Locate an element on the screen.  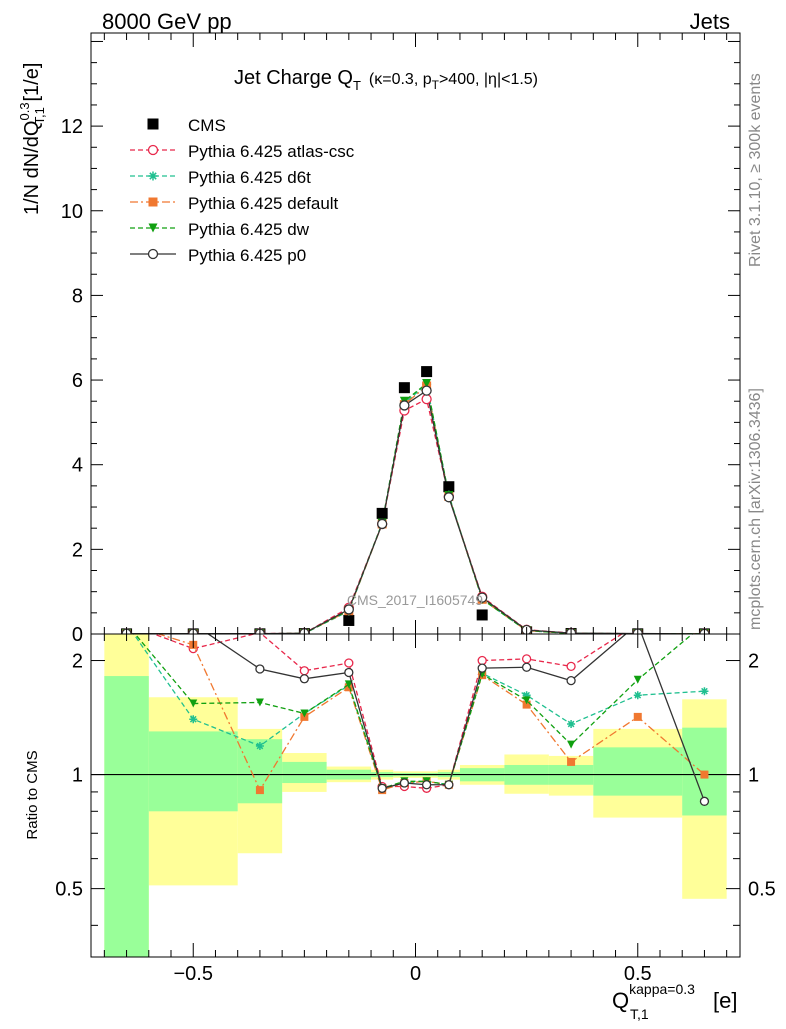
chart-title-rest: (κ=0.3, p is located at coordinates (400, 79).